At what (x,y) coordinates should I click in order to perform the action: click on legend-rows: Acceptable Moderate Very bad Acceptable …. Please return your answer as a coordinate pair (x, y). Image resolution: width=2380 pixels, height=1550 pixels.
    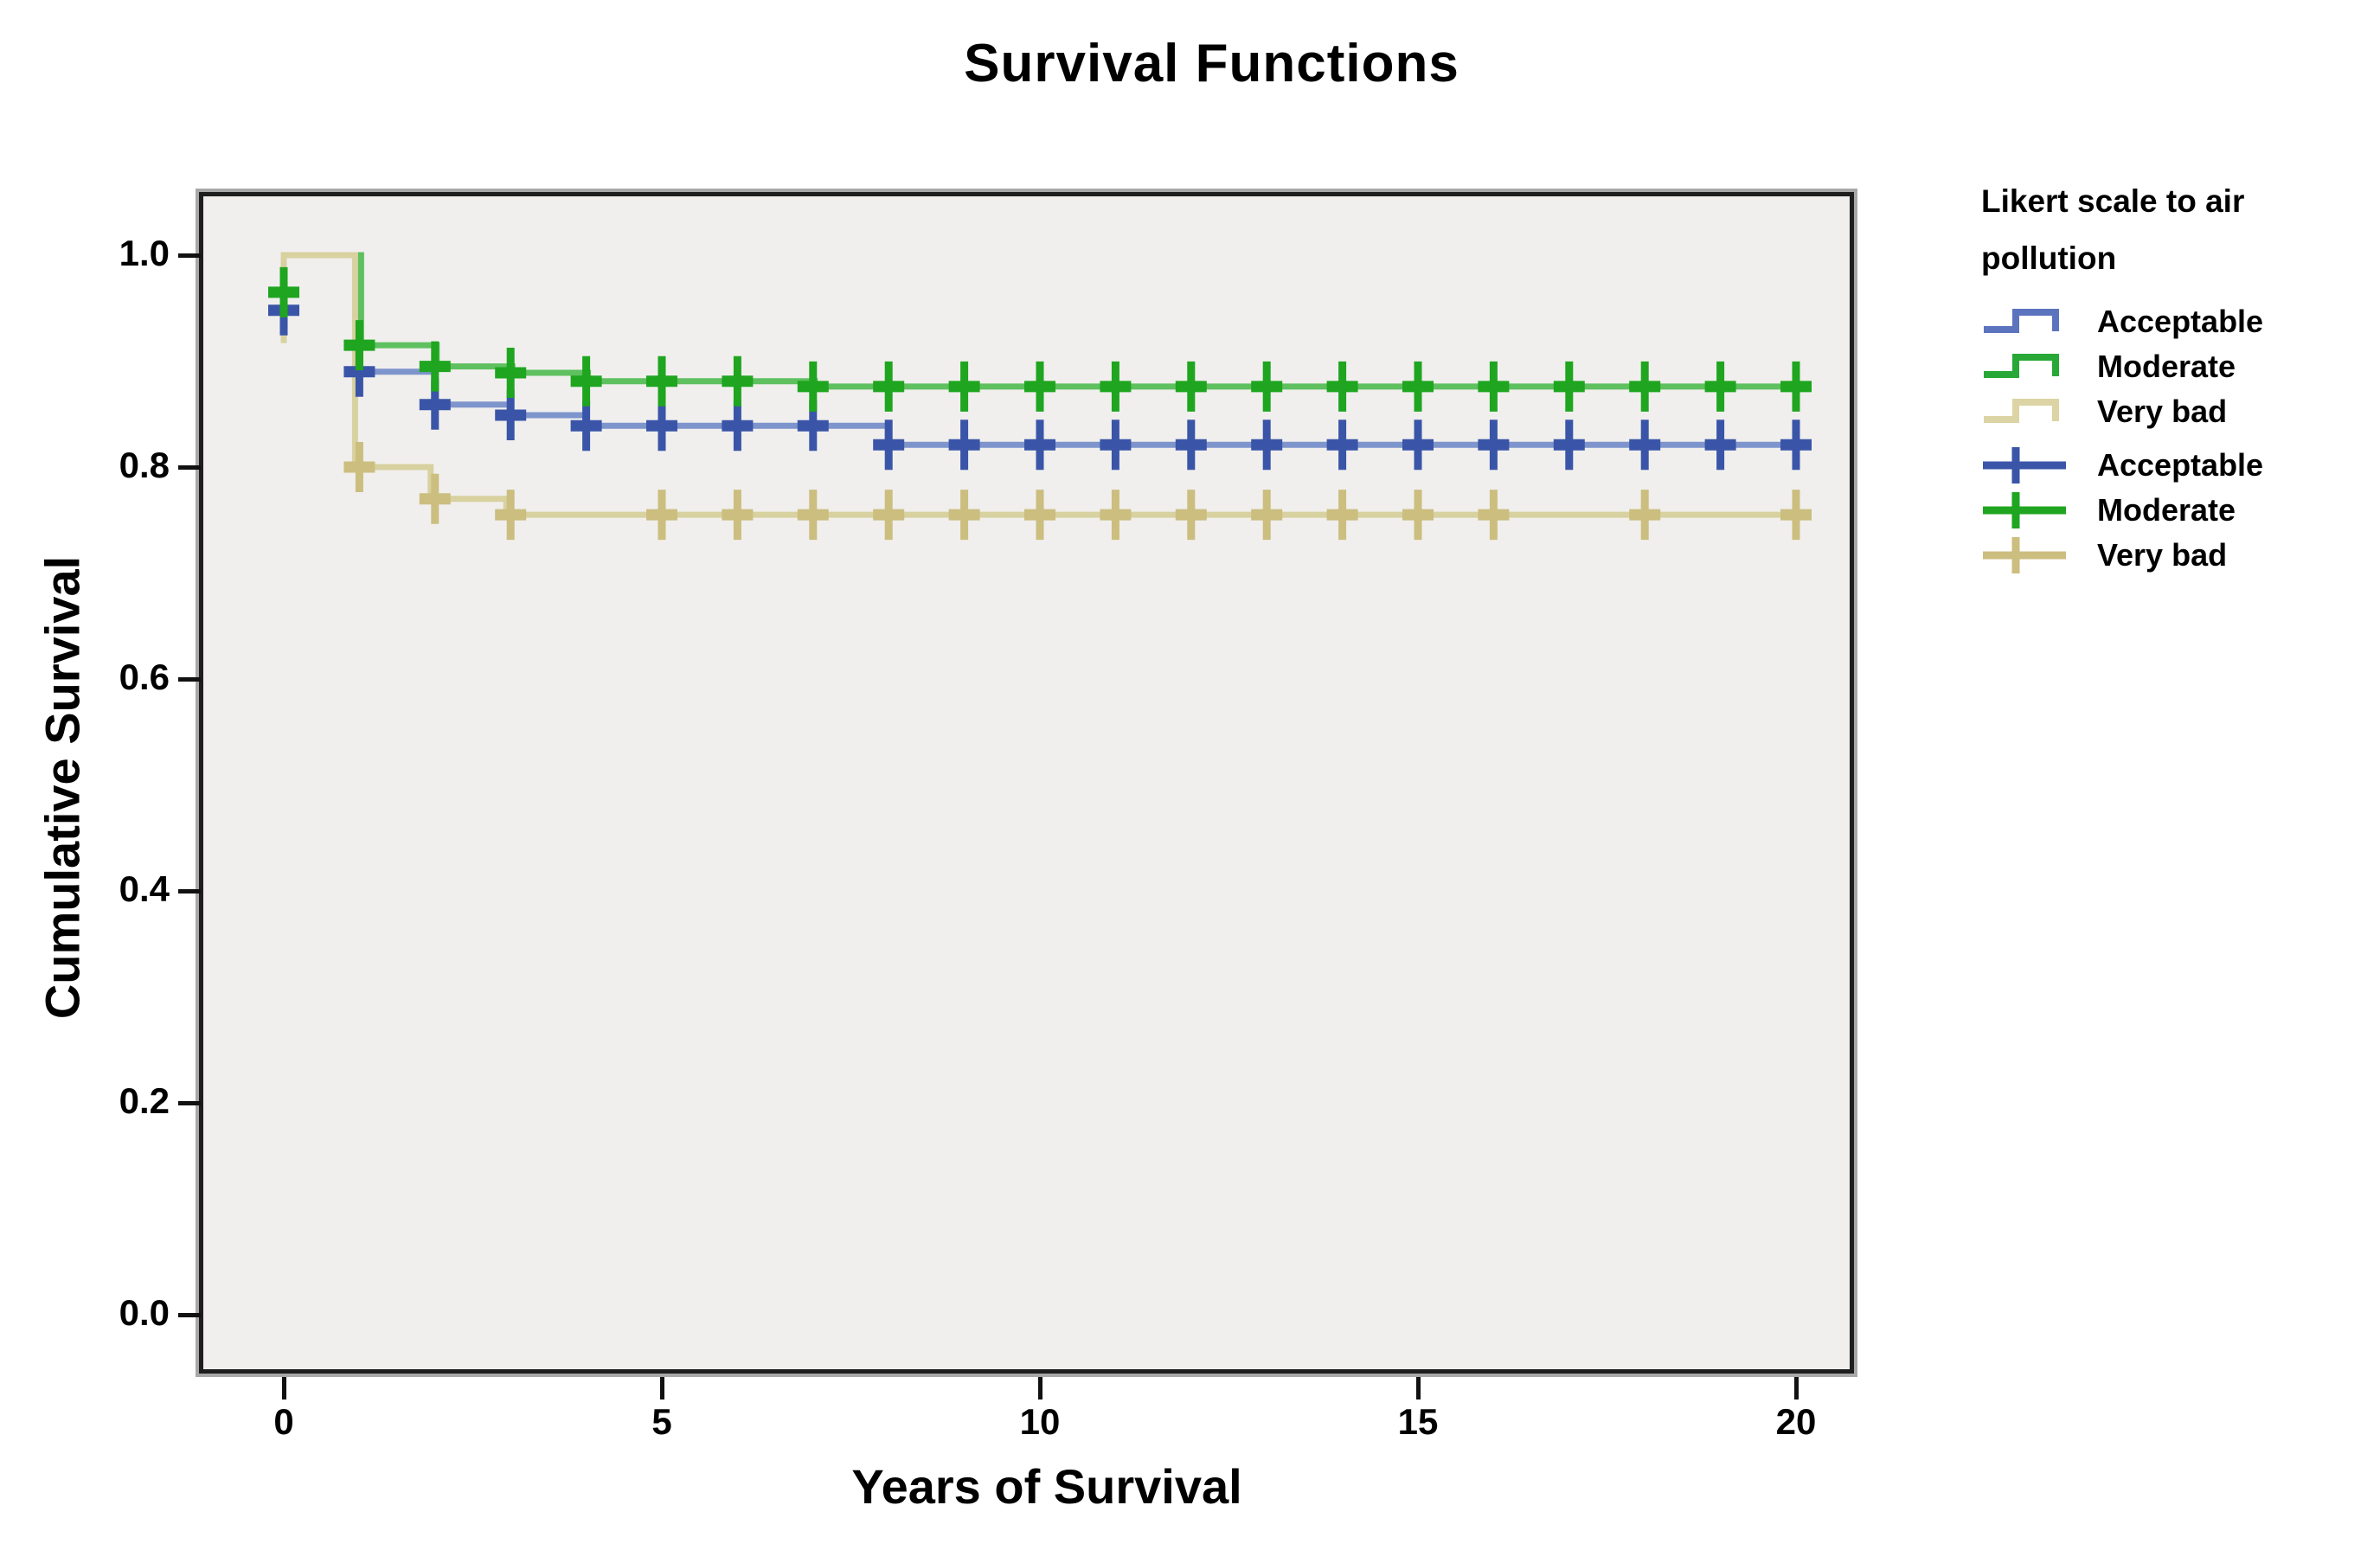
    Looking at the image, I should click on (2180, 438).